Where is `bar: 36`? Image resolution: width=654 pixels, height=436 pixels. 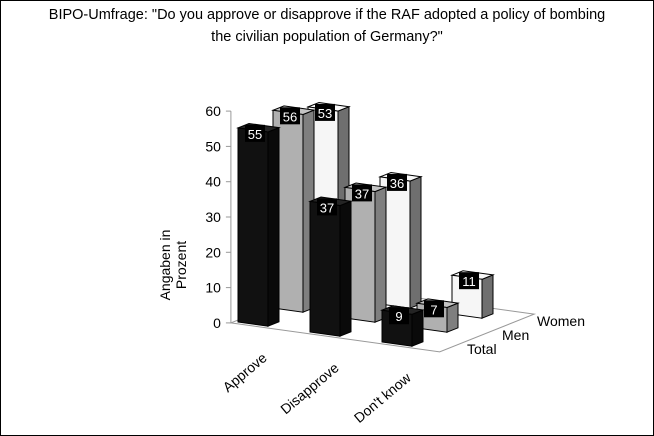
bar: 36 is located at coordinates (400, 240).